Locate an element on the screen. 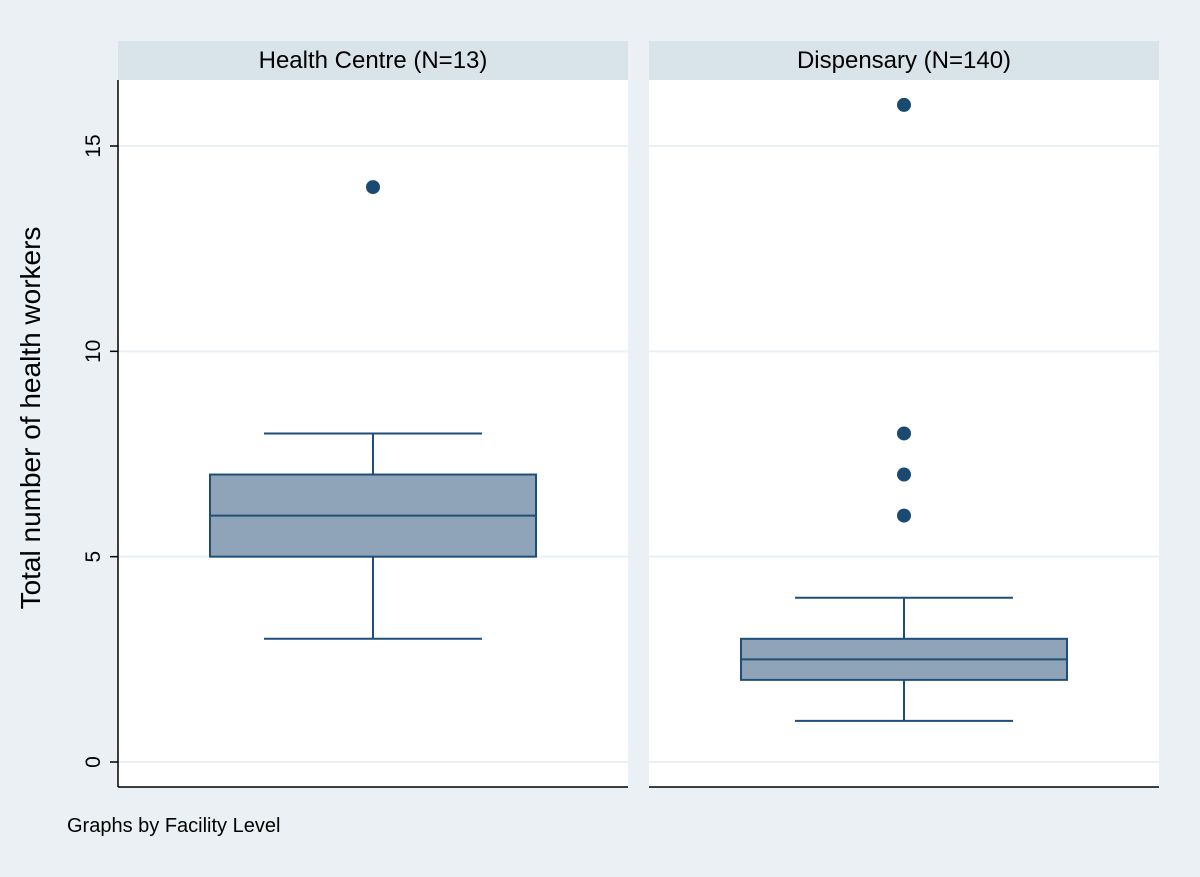 This screenshot has height=877, width=1200. y-tick-label: 0 is located at coordinates (93, 762).